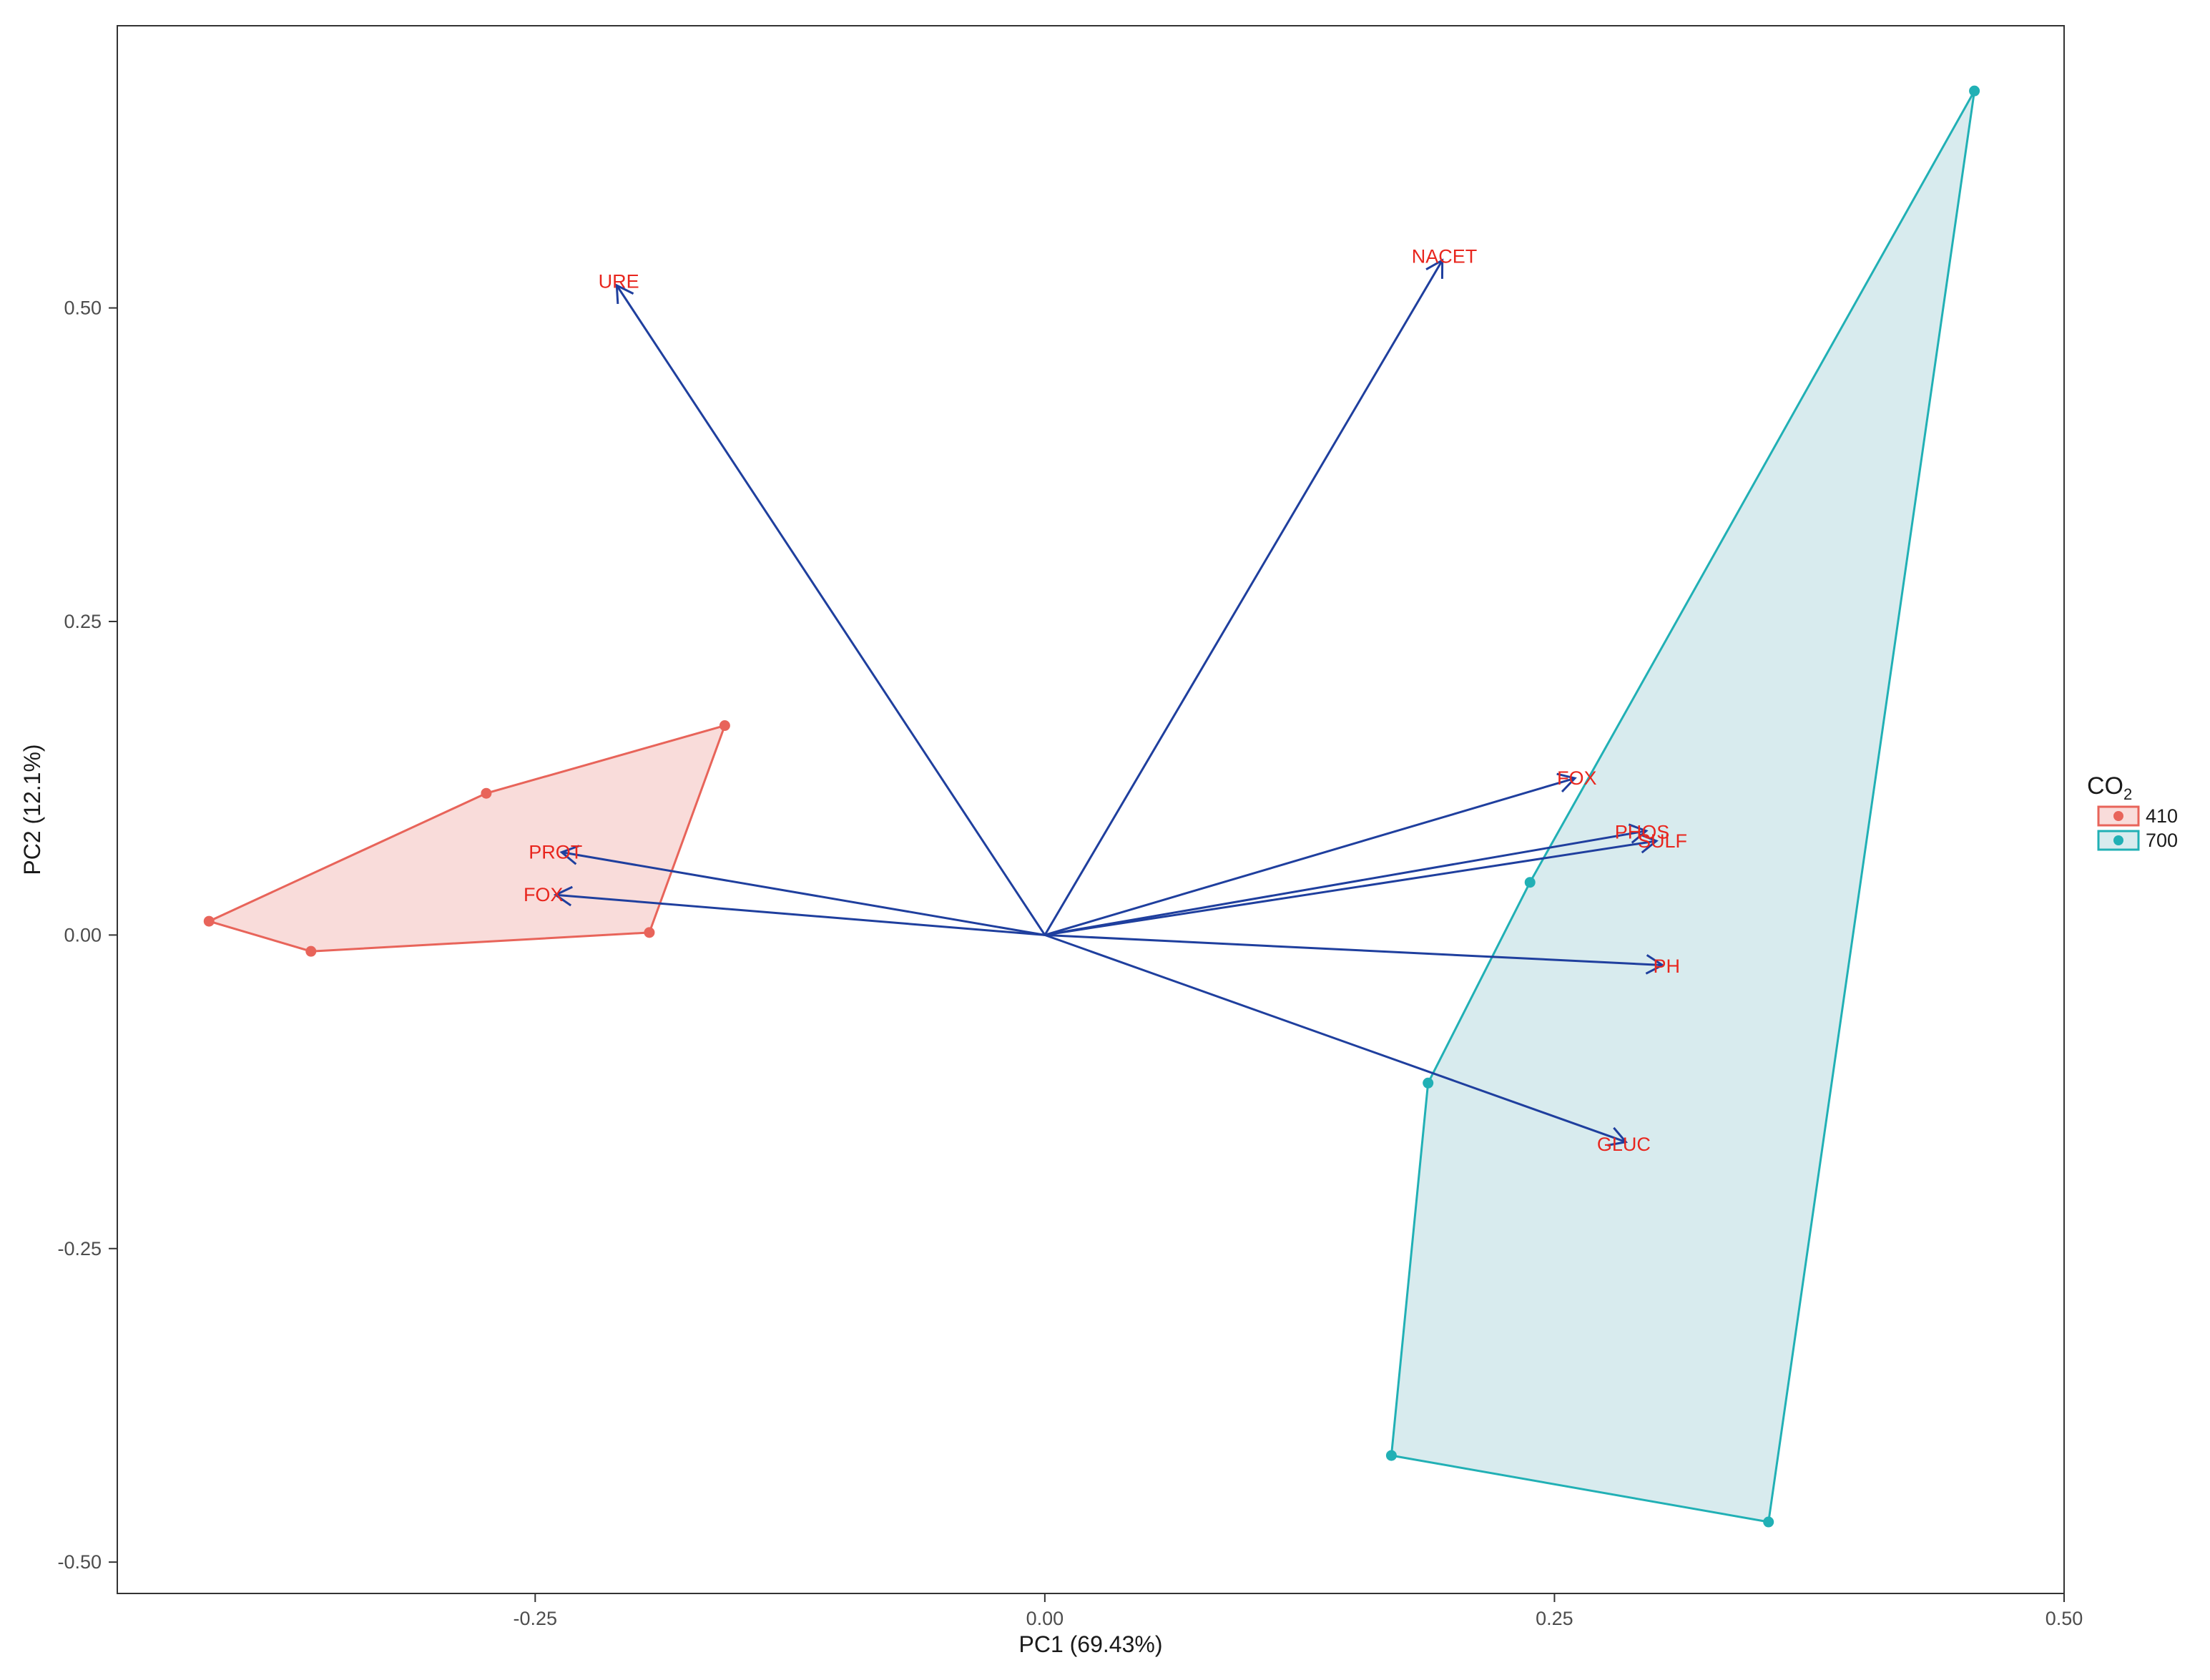 Image resolution: width=2210 pixels, height=1680 pixels. What do you see at coordinates (1298, 1611) in the screenshot?
I see `x-axis: -0.25 0.00 0.25 0.50` at bounding box center [1298, 1611].